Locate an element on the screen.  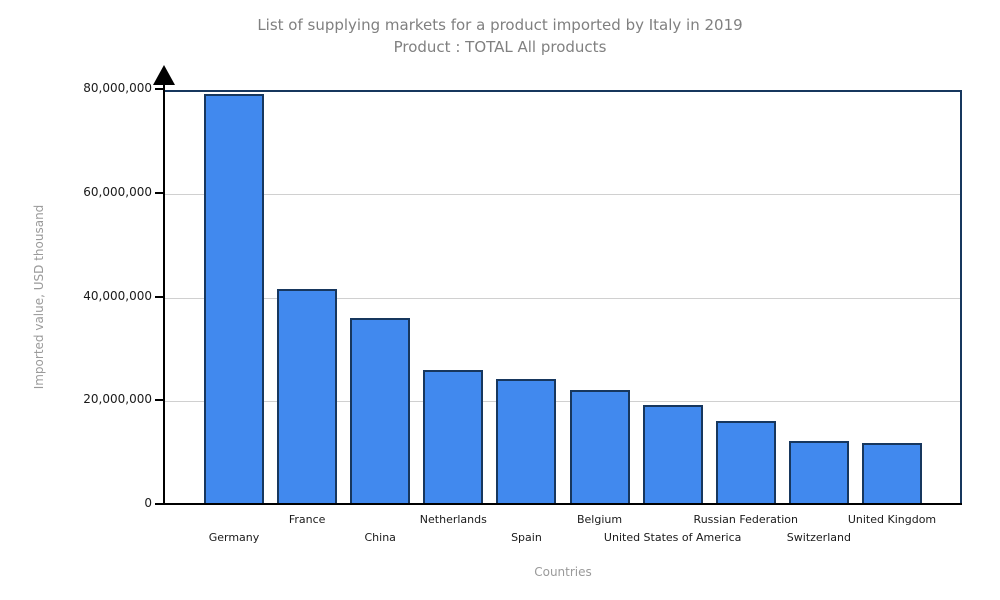
y-tick-label: 60,000,000 is located at coordinates (117, 191).